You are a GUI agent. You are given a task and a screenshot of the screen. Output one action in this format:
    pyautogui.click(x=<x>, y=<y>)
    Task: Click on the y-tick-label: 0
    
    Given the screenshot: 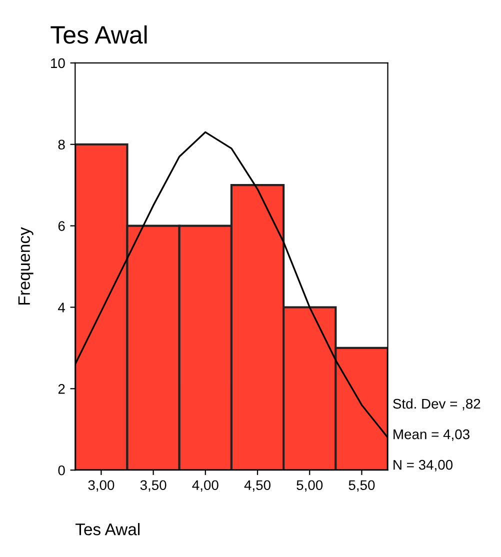 What is the action you would take?
    pyautogui.click(x=61, y=470)
    